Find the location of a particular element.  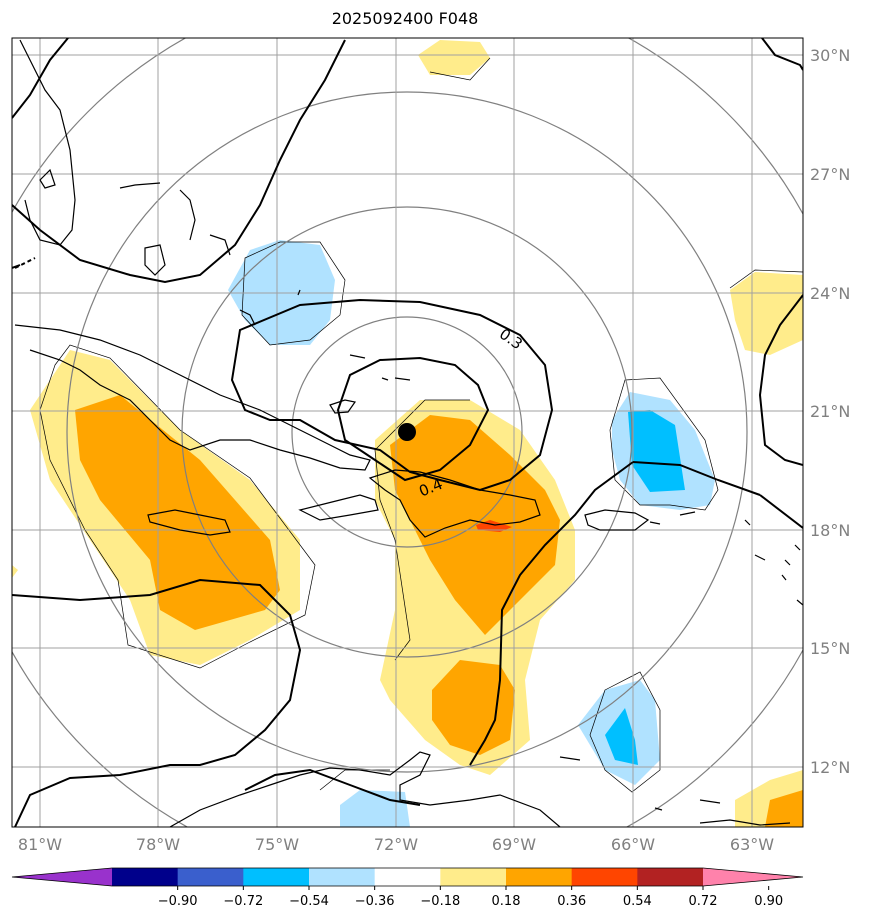

lon-label-63w: 63°W is located at coordinates (752, 844).